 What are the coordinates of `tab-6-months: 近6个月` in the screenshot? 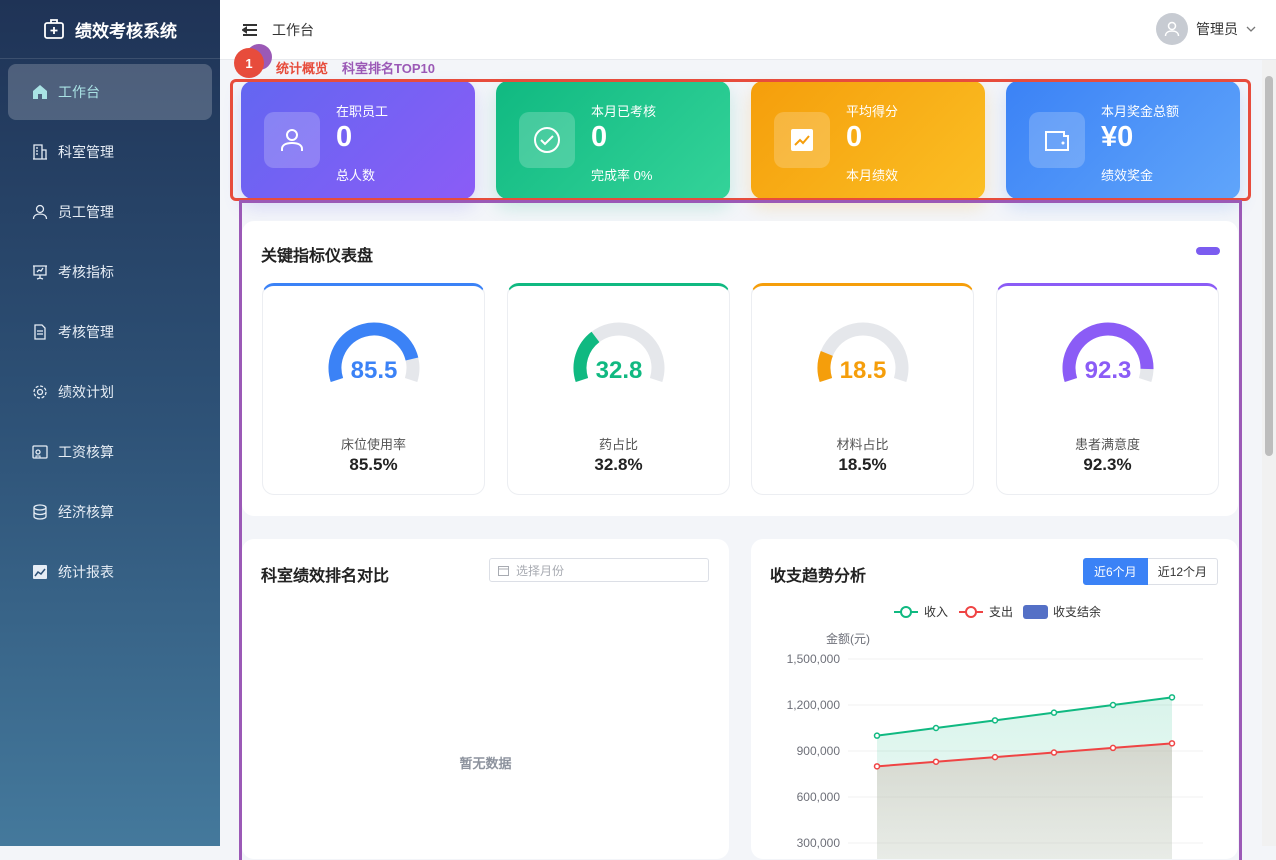 It's located at (1115, 571).